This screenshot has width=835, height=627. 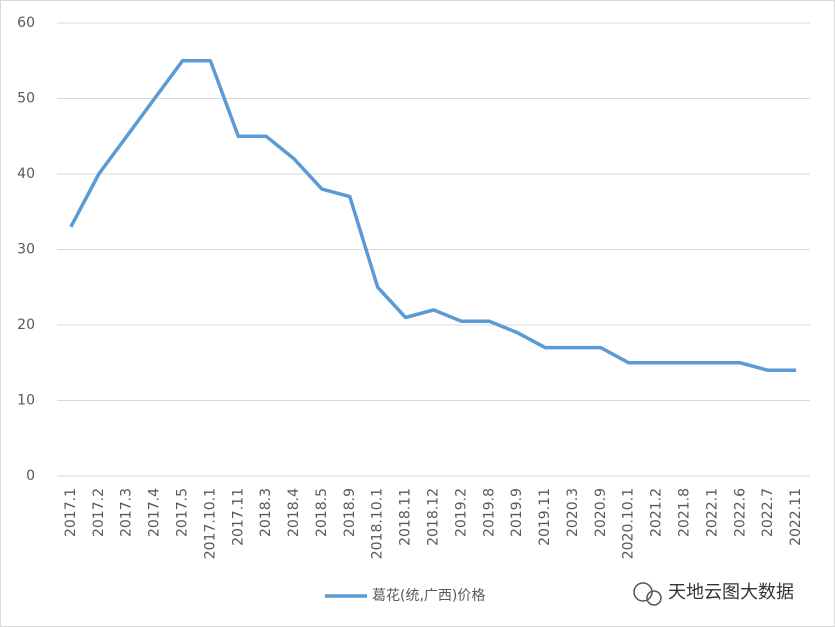 I want to click on y-tick-label: 30, so click(x=26, y=250).